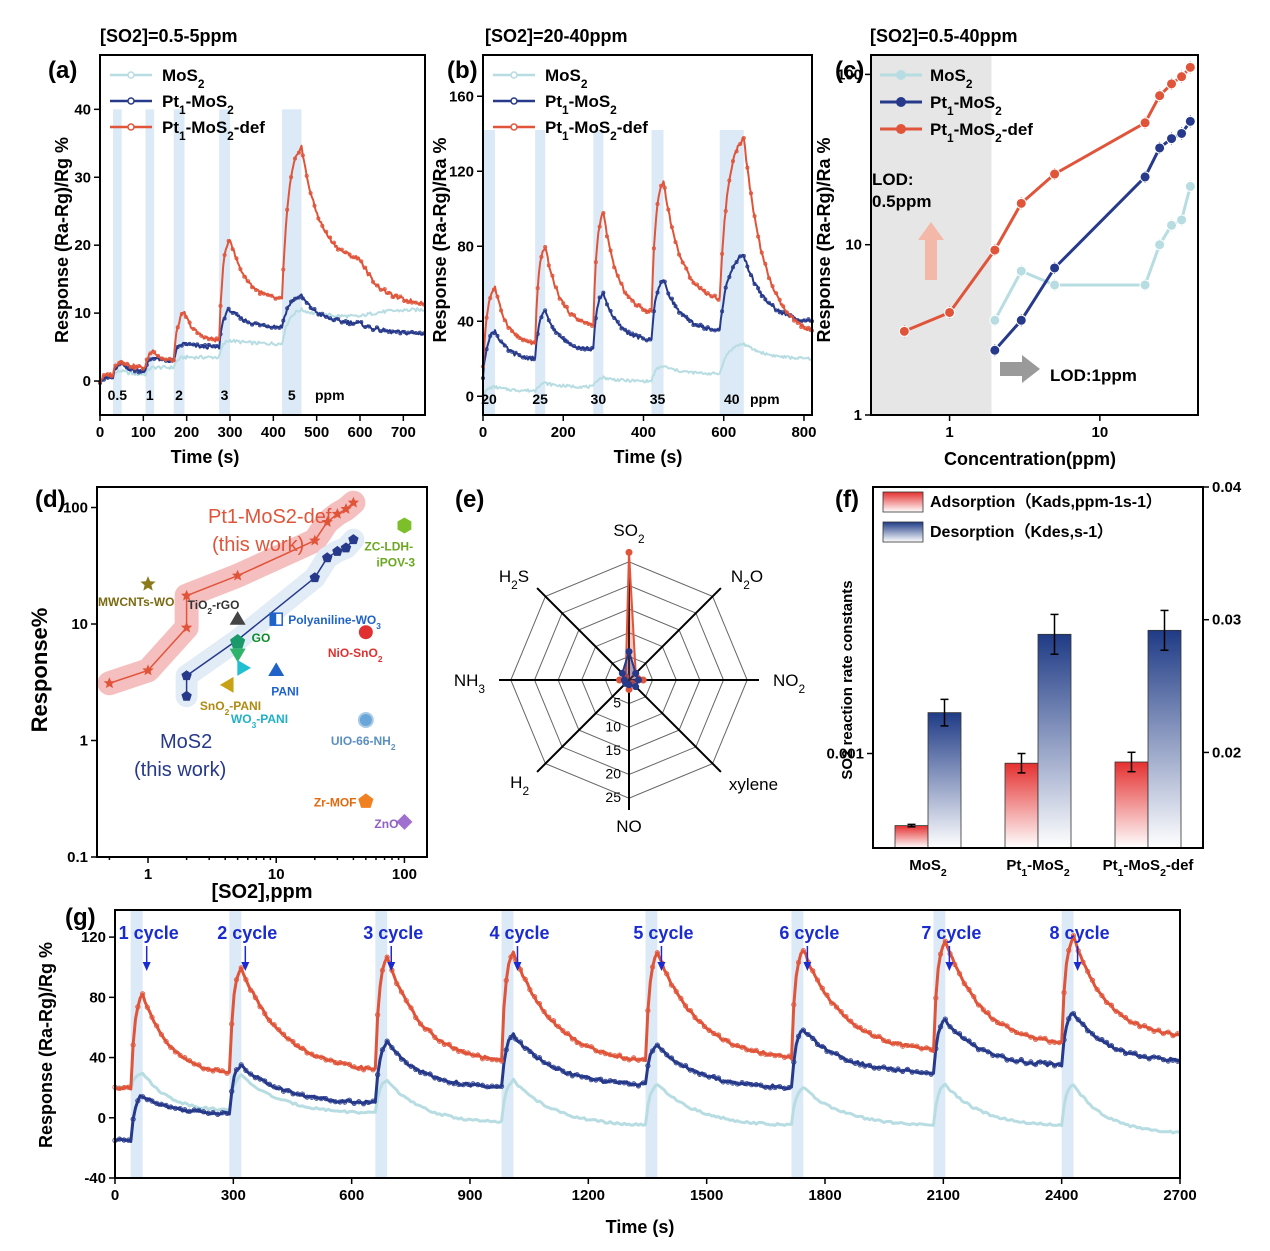 Image resolution: width=1270 pixels, height=1251 pixels. I want to click on ref-marker-circle, so click(365, 632).